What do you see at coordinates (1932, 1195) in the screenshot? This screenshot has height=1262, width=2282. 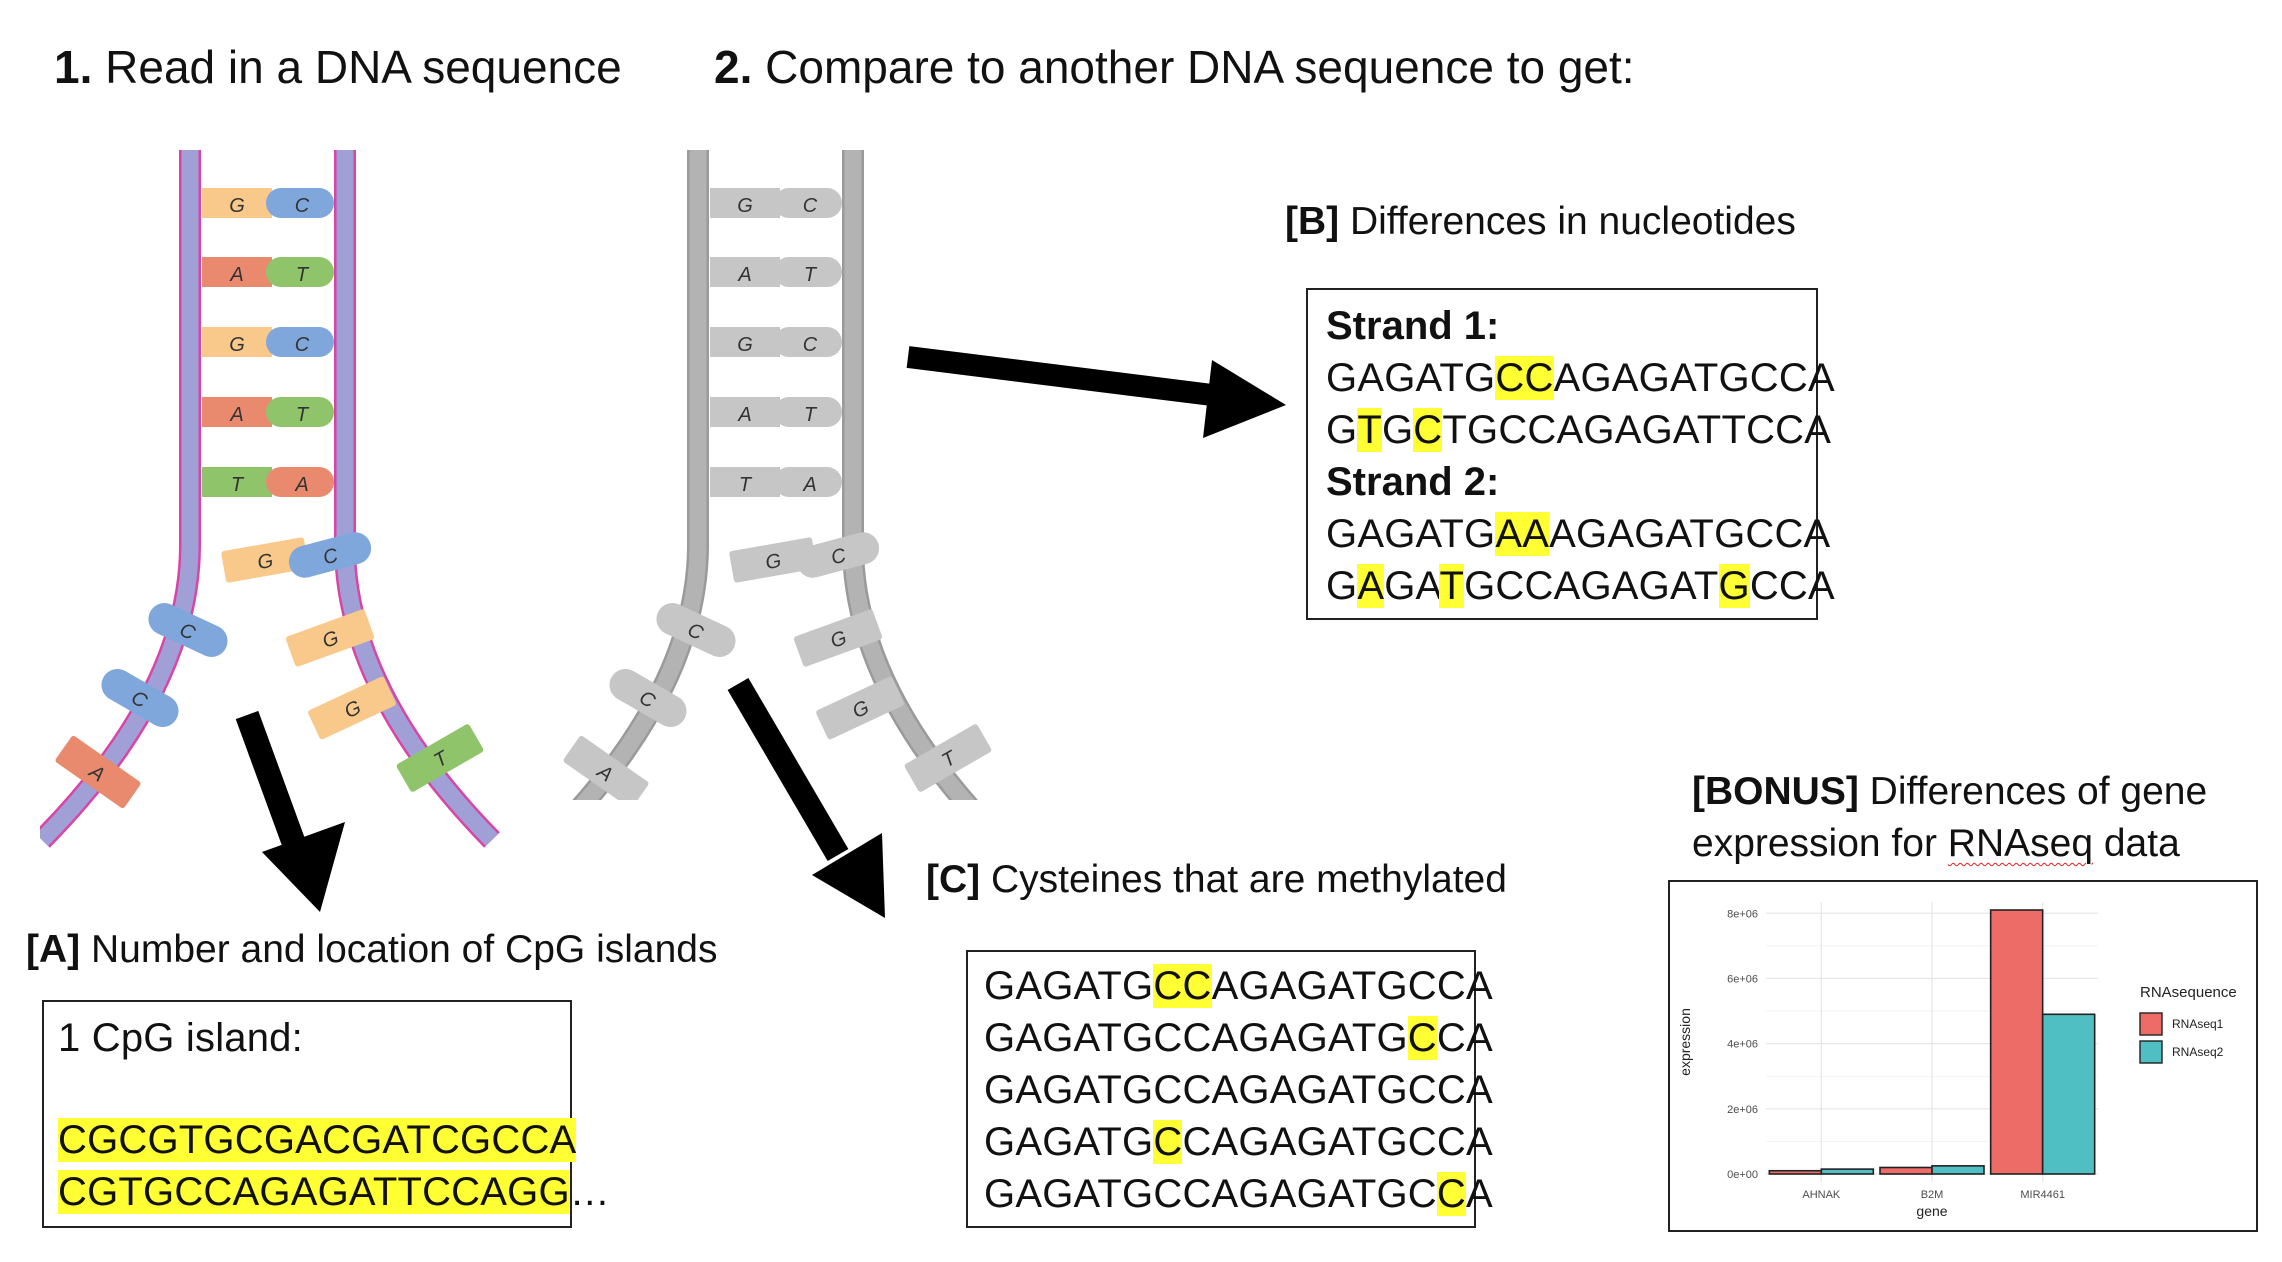 I see `x-tick-label: B2M` at bounding box center [1932, 1195].